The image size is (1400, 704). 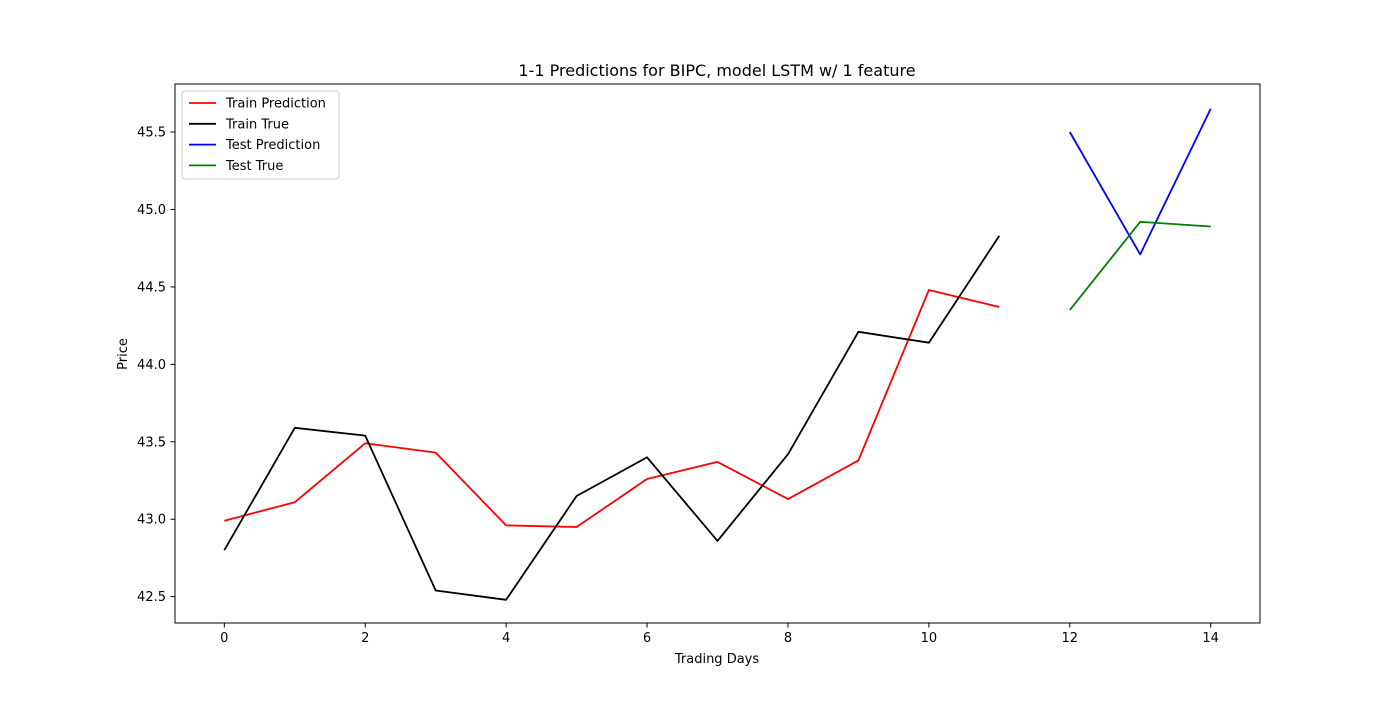 I want to click on y-tick-label: 42.5, so click(x=151, y=597).